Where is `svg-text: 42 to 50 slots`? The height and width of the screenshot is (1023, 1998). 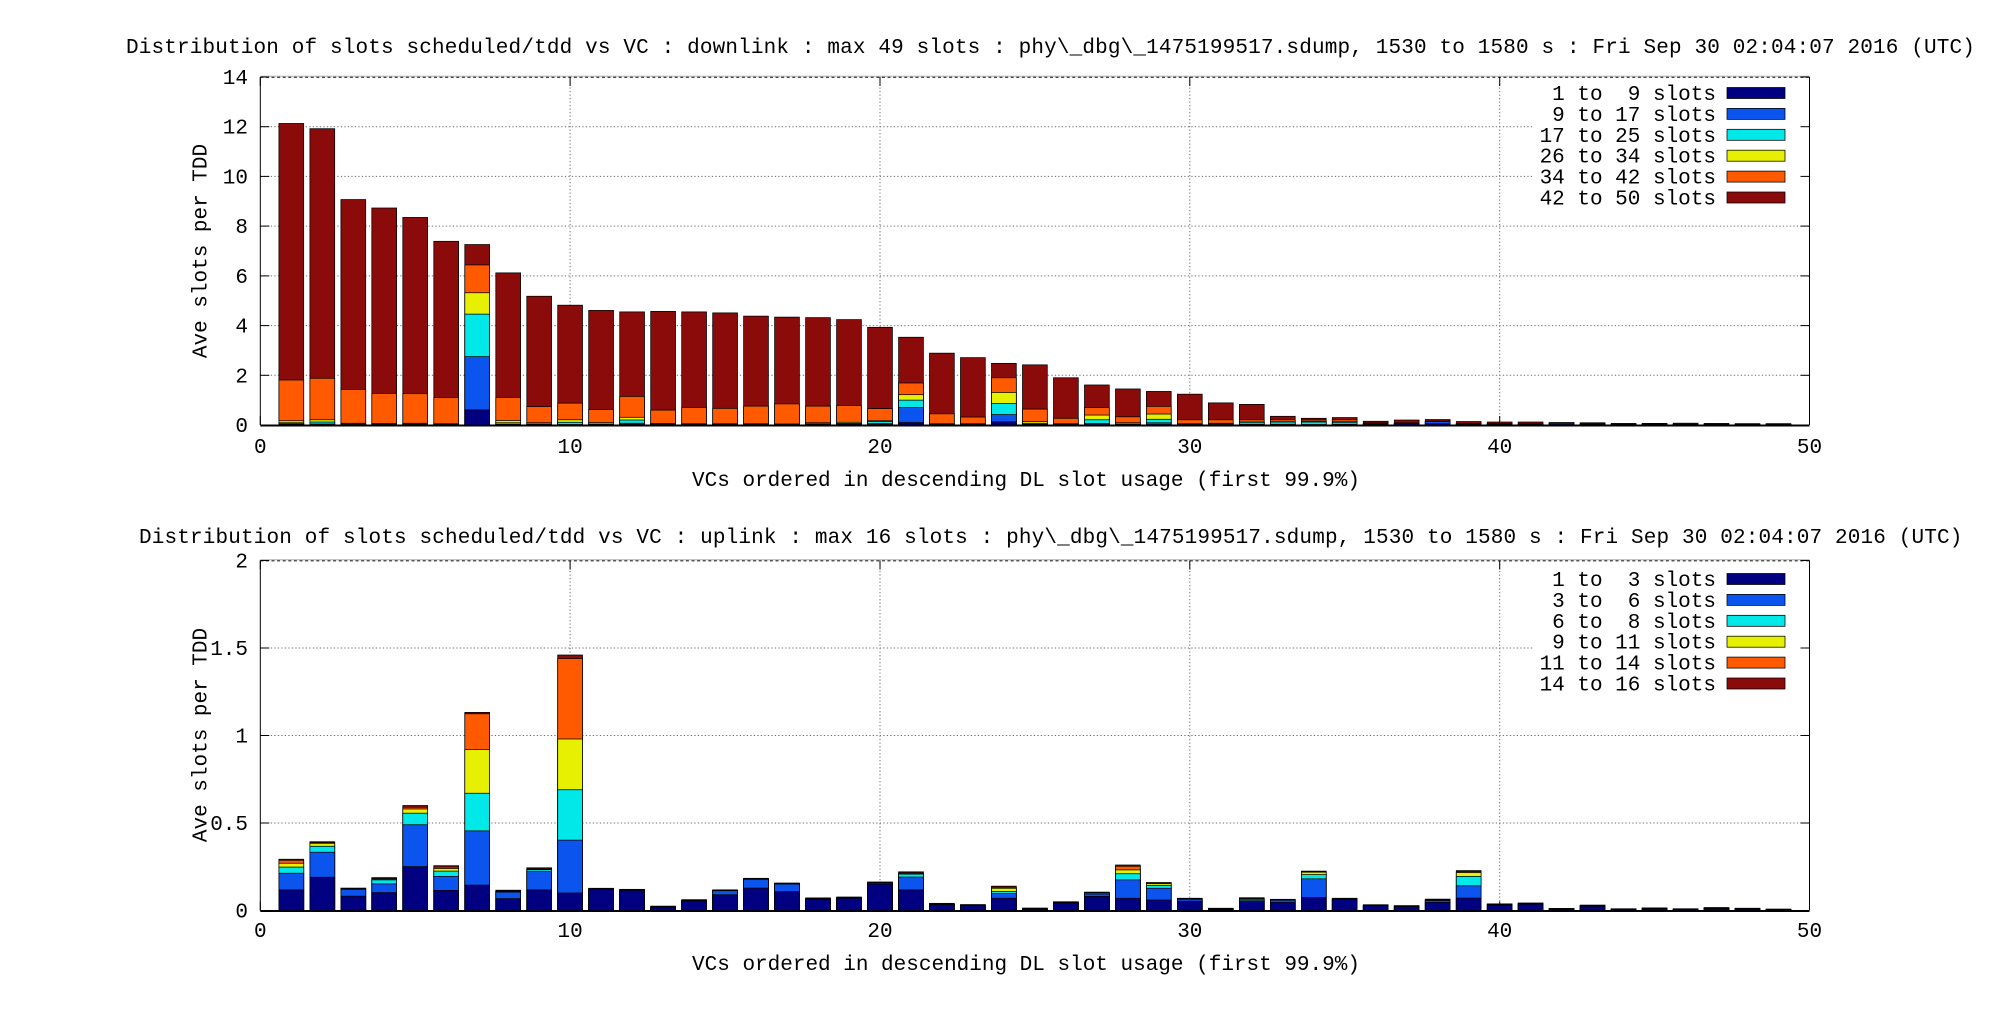
svg-text: 42 to 50 slots is located at coordinates (1628, 200).